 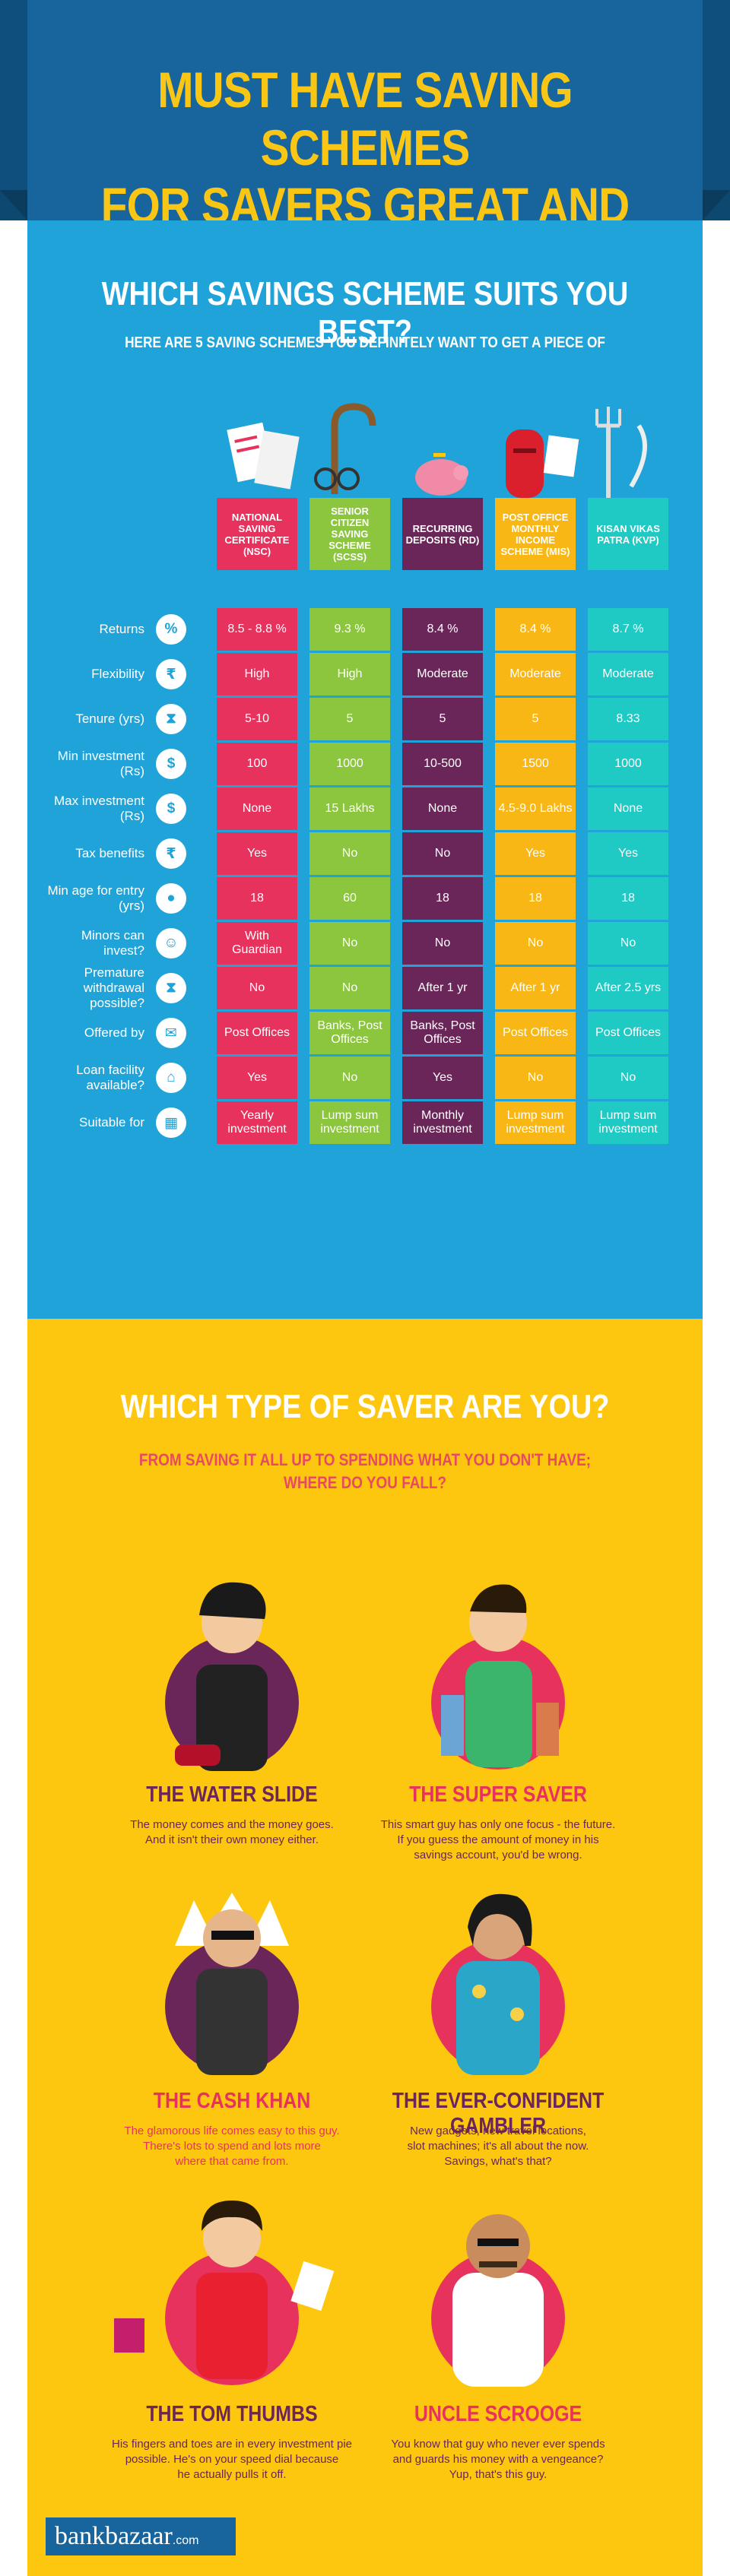 I want to click on header-banner, so click(x=365, y=110).